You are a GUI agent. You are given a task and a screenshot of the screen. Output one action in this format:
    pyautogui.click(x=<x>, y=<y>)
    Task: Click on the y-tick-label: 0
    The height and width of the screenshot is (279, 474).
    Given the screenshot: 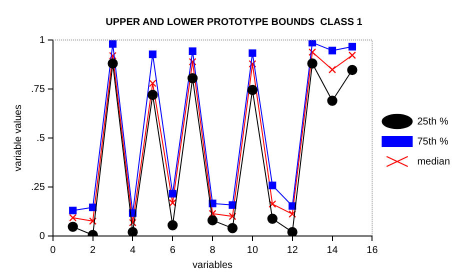 What is the action you would take?
    pyautogui.click(x=42, y=236)
    